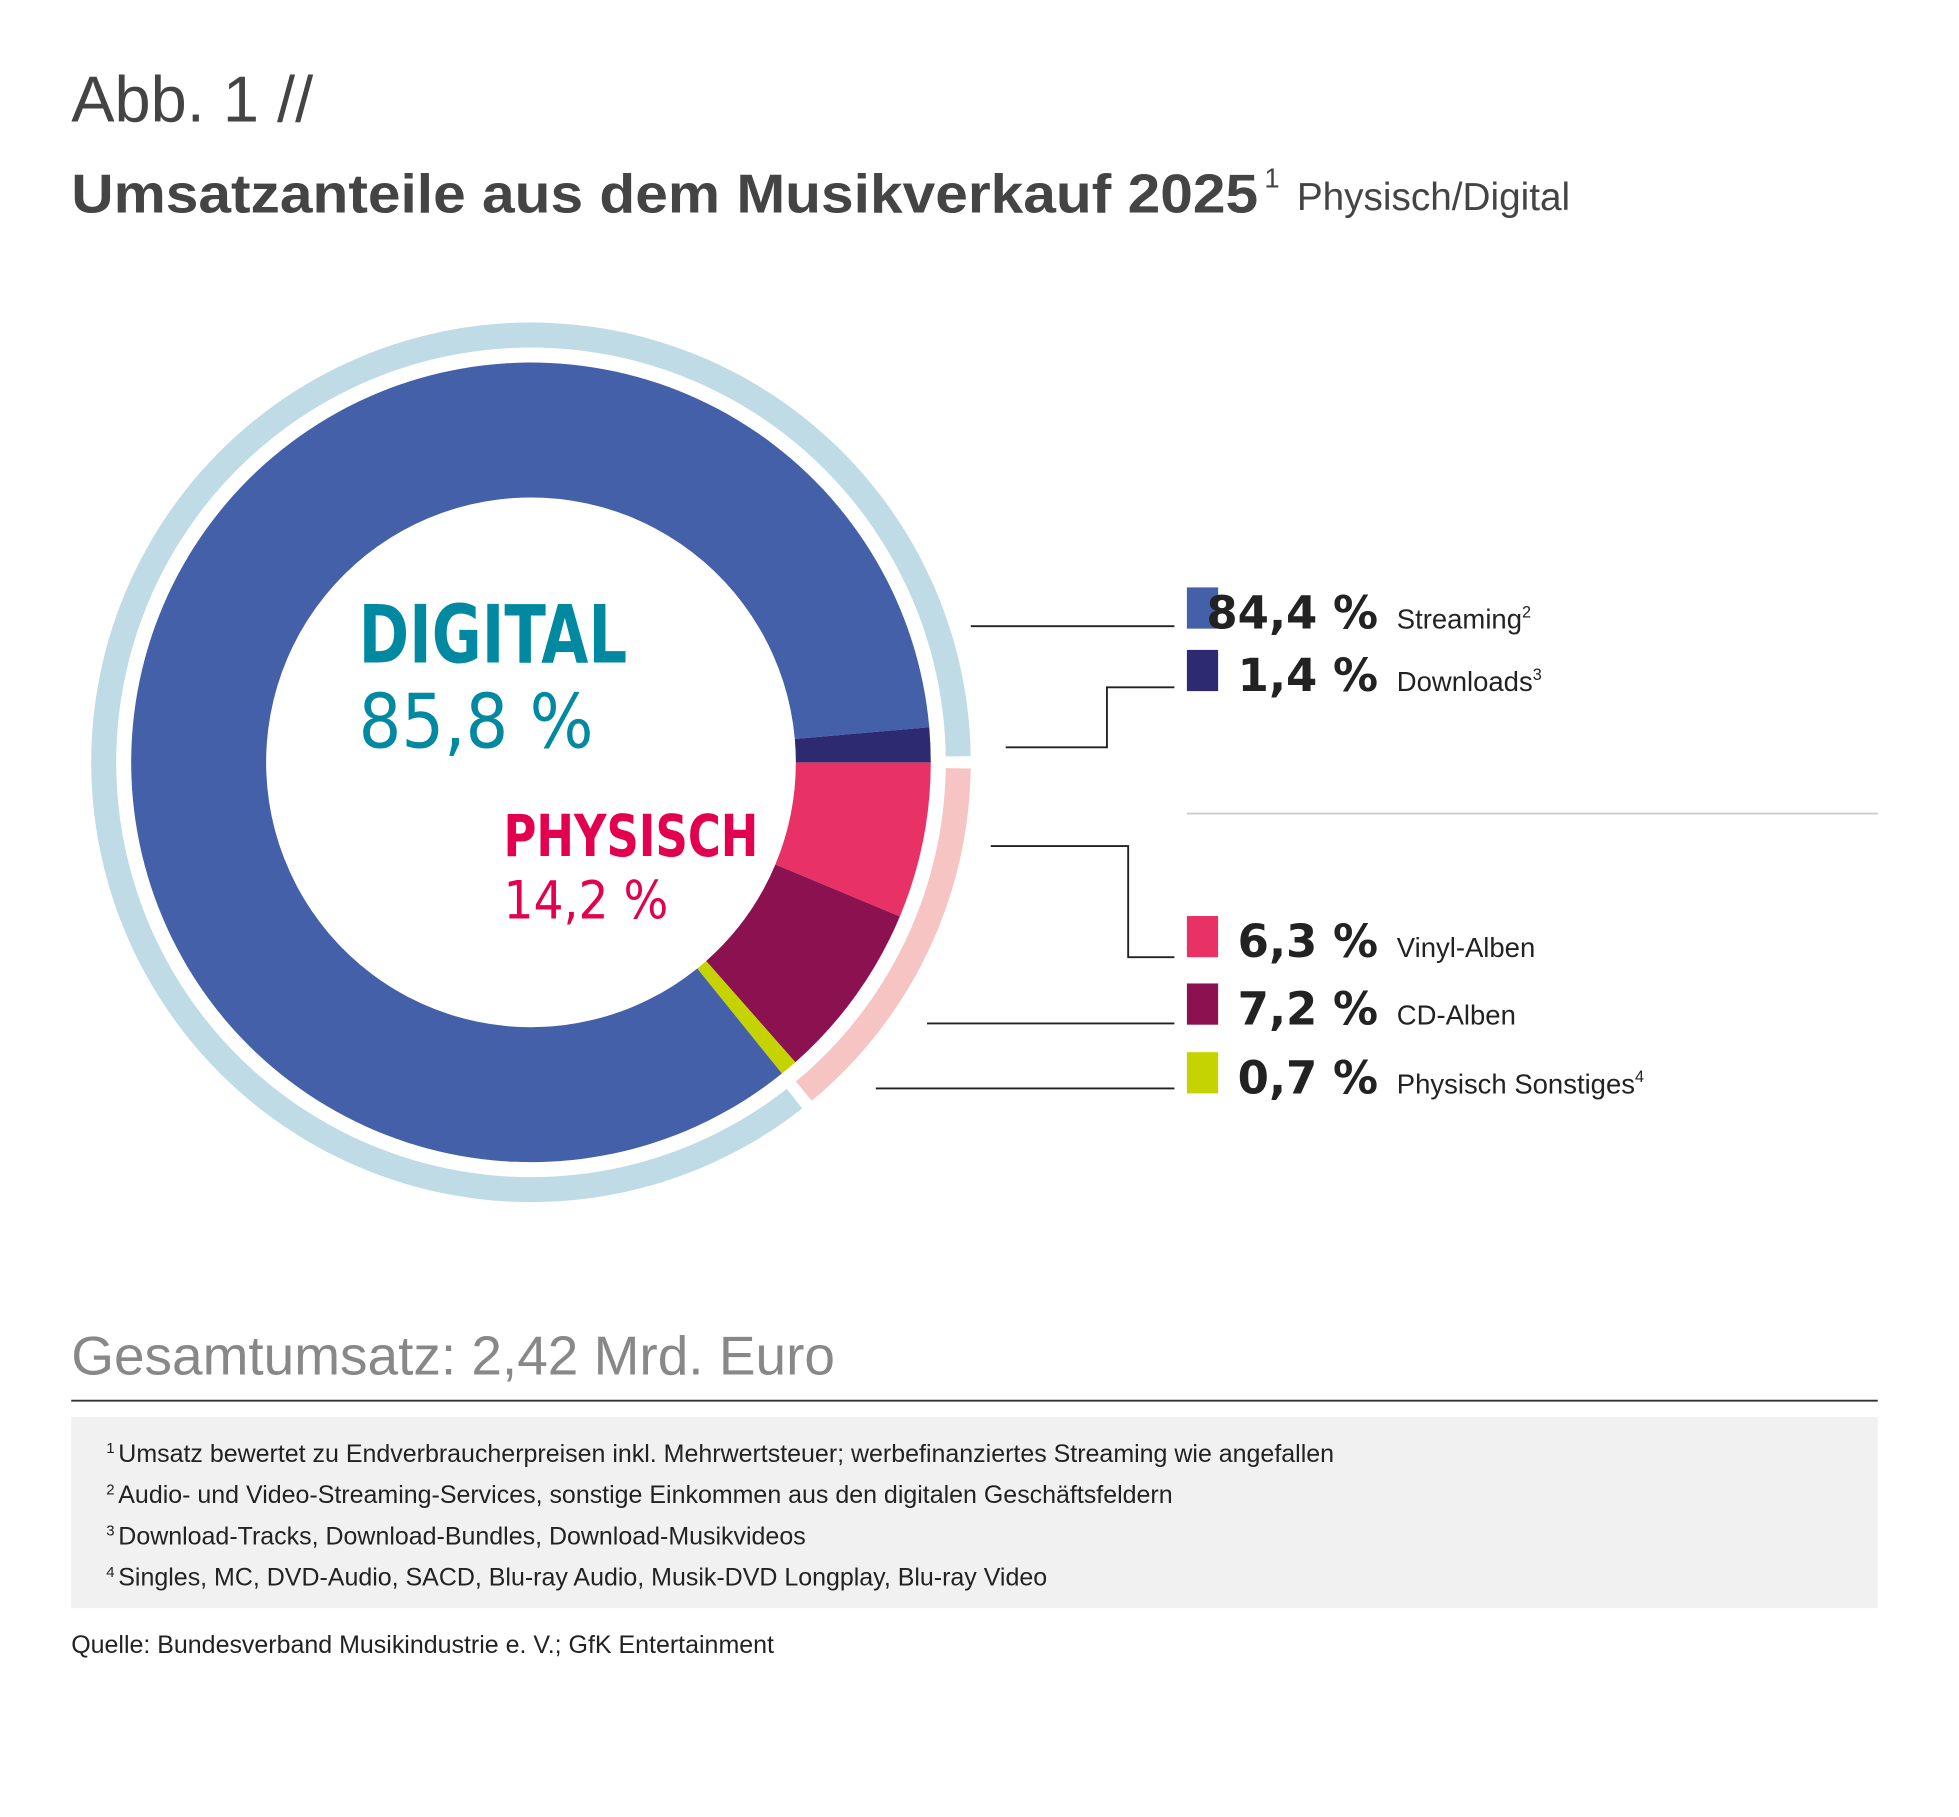  Describe the element at coordinates (1520, 1083) in the screenshot. I see `legend-label-sonstiges: Physisch Sonstiges4` at that location.